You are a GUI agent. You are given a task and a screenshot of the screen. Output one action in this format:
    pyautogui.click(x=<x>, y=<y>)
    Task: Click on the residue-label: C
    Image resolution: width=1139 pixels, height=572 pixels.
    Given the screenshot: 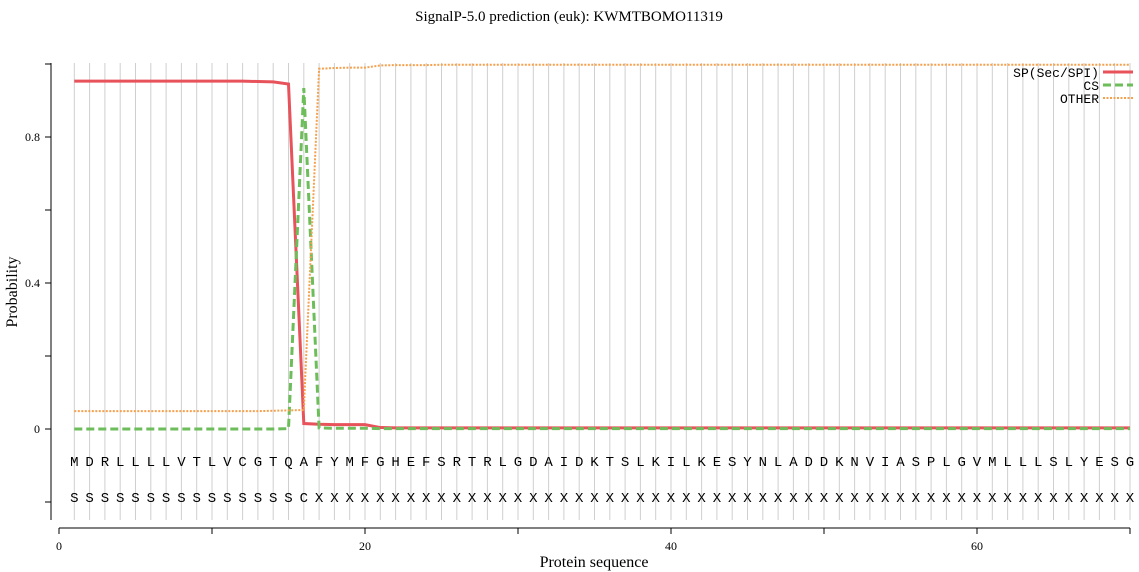 What is the action you would take?
    pyautogui.click(x=304, y=499)
    